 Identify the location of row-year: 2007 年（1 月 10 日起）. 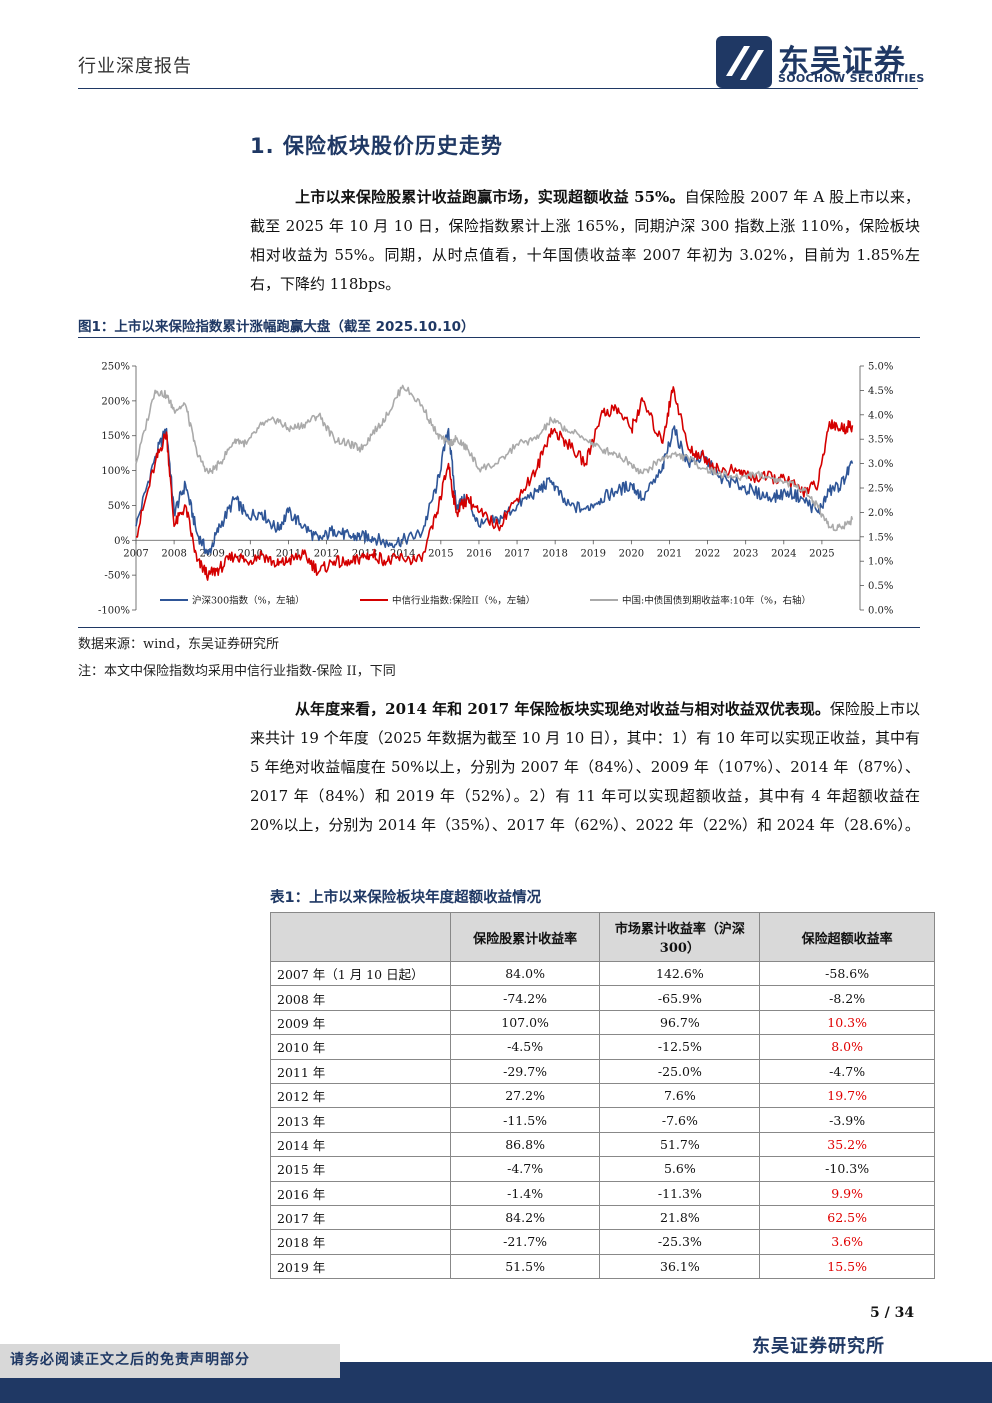
(360, 973).